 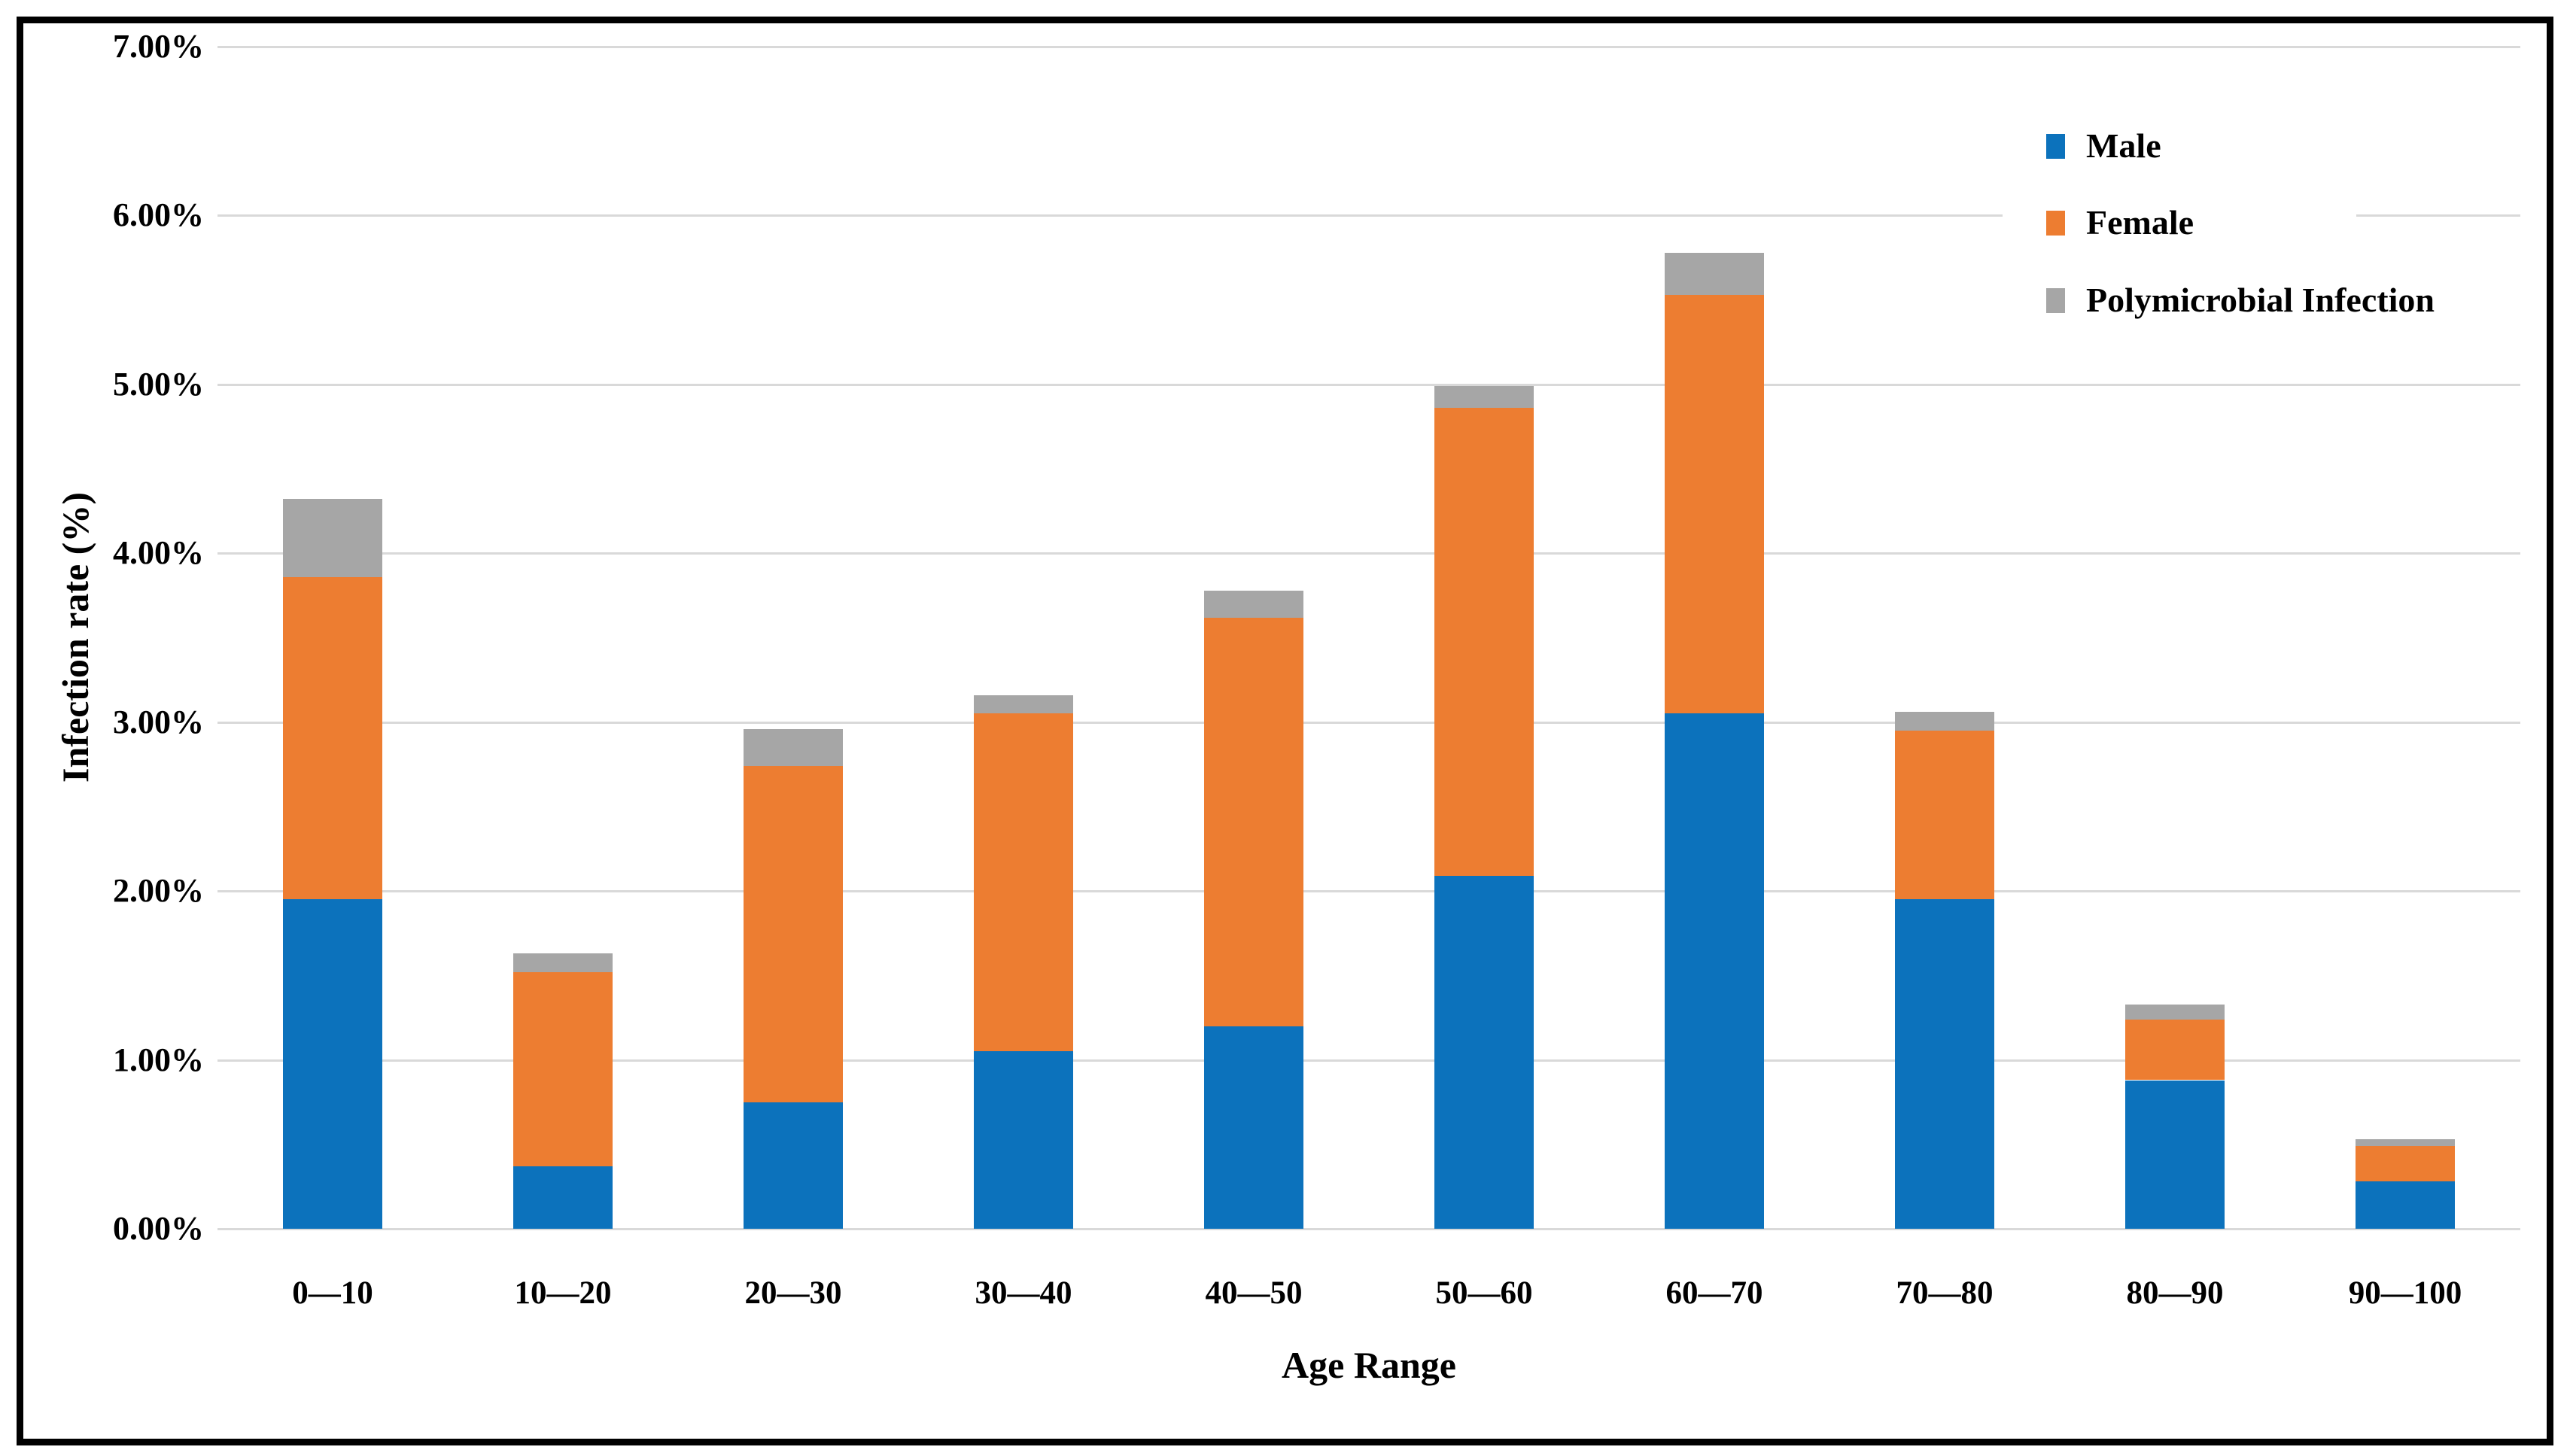 What do you see at coordinates (2055, 223) in the screenshot?
I see `female-legend-swatch-icon` at bounding box center [2055, 223].